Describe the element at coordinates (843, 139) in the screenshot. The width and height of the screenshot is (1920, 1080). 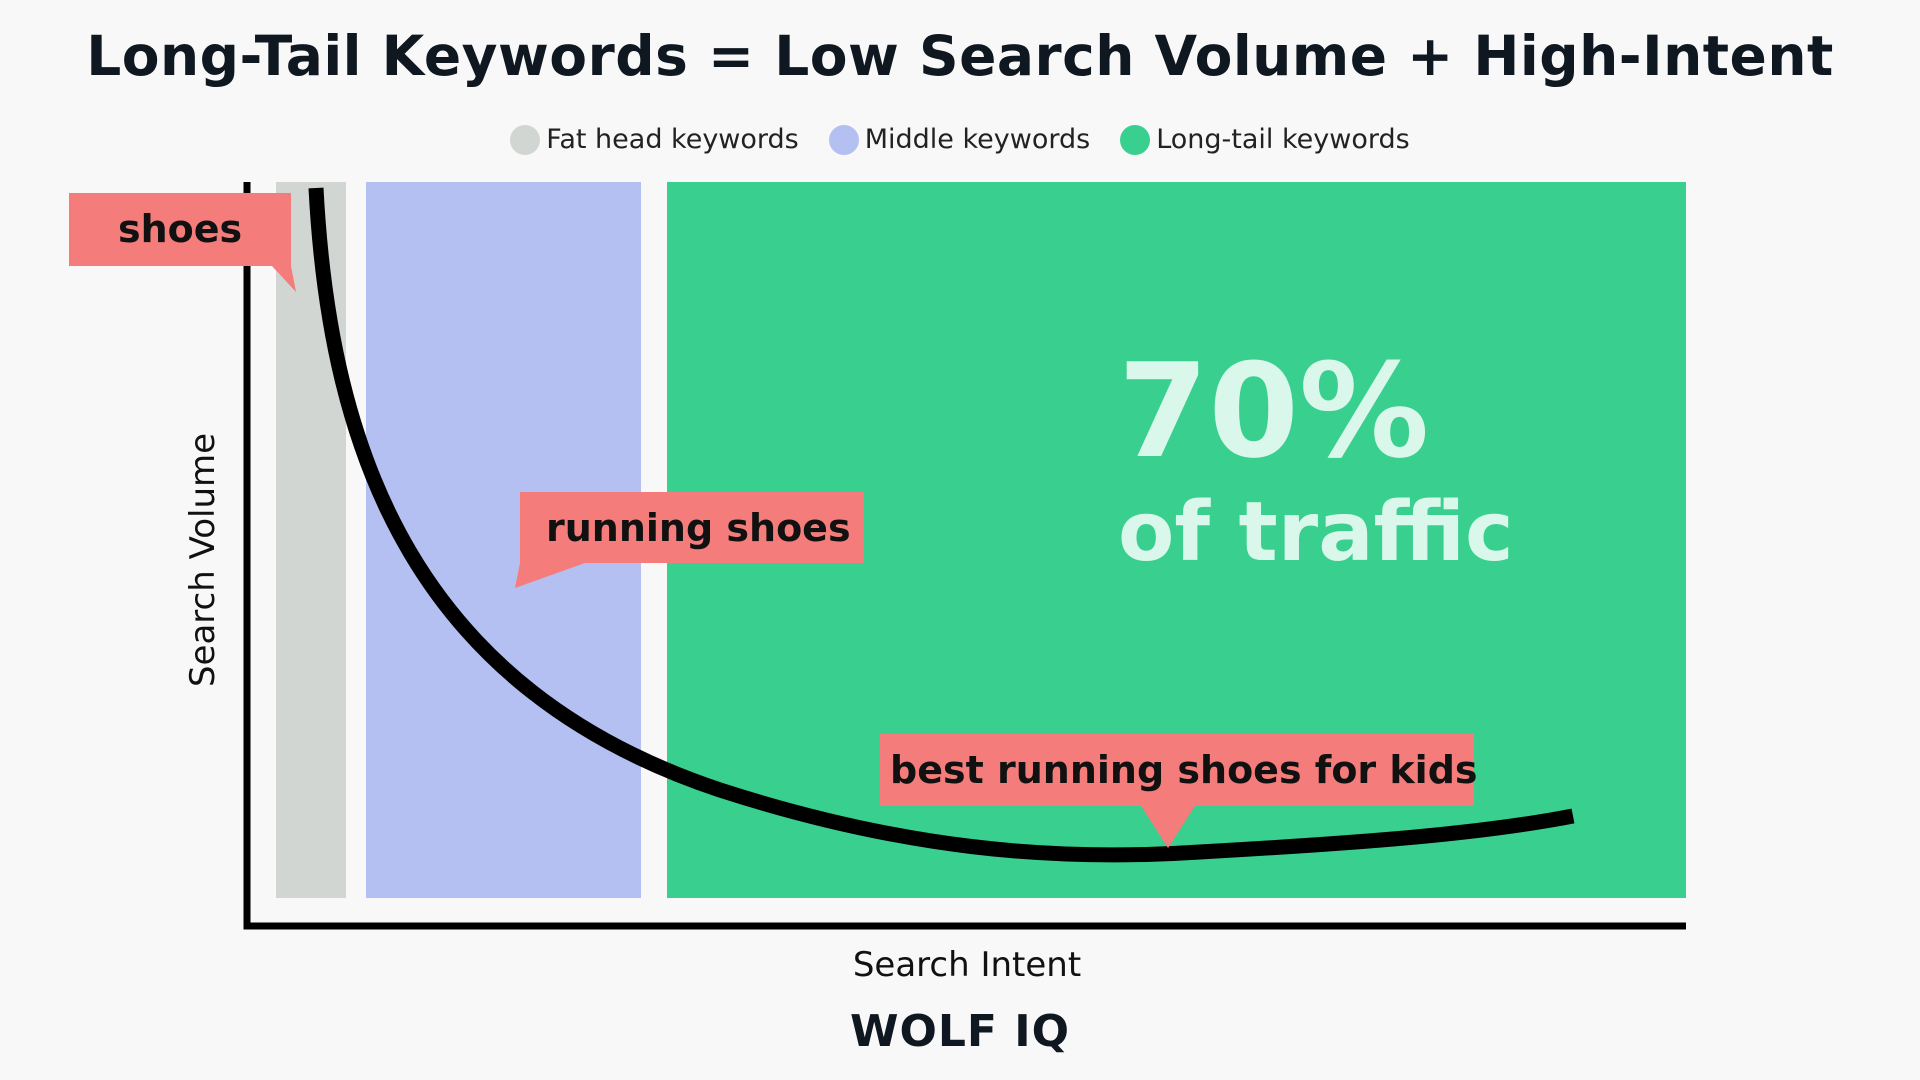
I see `legend-swatch-middle` at that location.